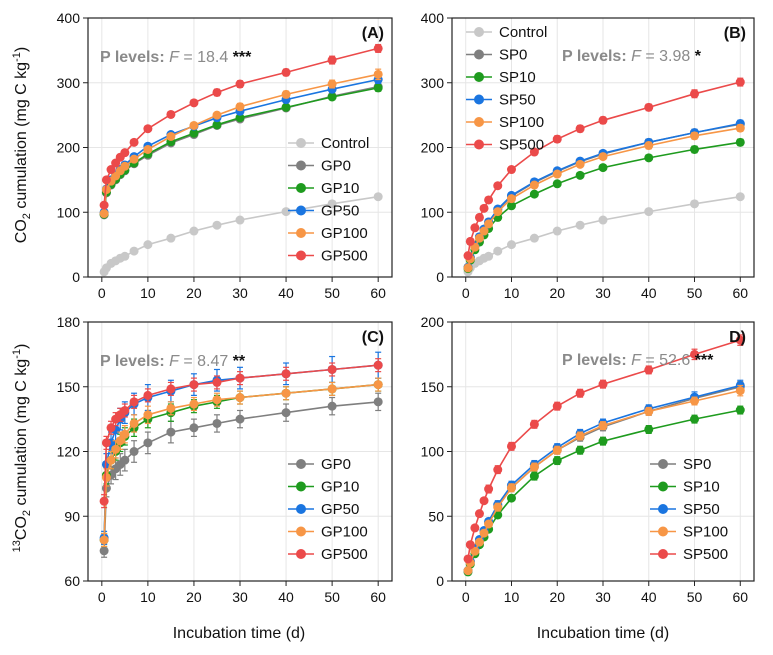  What do you see at coordinates (345, 143) in the screenshot?
I see `legend-entry: Control` at bounding box center [345, 143].